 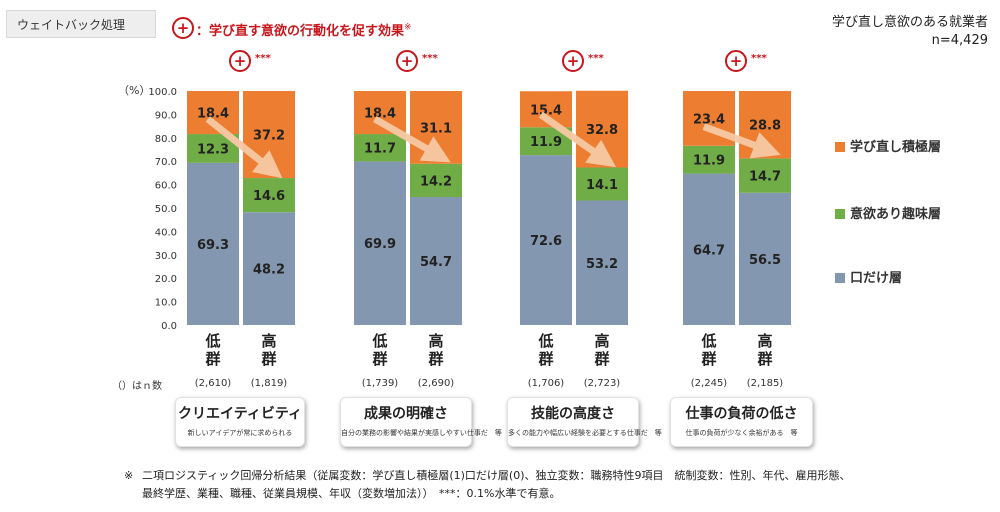 What do you see at coordinates (166, 139) in the screenshot?
I see `y-tick-label: 80.0` at bounding box center [166, 139].